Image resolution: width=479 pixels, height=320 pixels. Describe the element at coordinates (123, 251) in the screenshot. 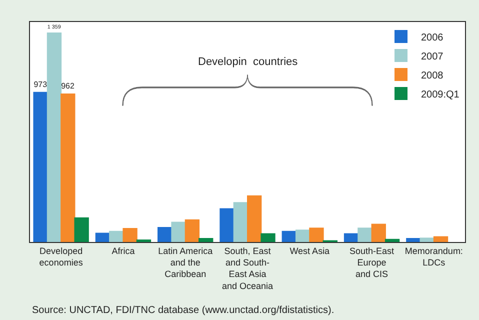

I see `x-tick-label: Africa` at that location.